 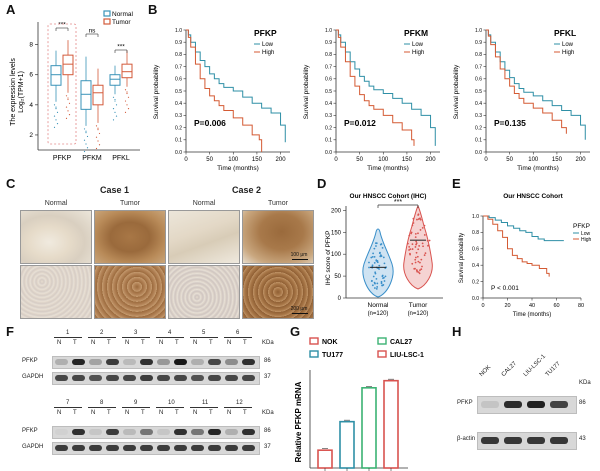 What do you see at coordinates (475, 250) in the screenshot?
I see `e-ytick-label: 0.6` at bounding box center [475, 250].